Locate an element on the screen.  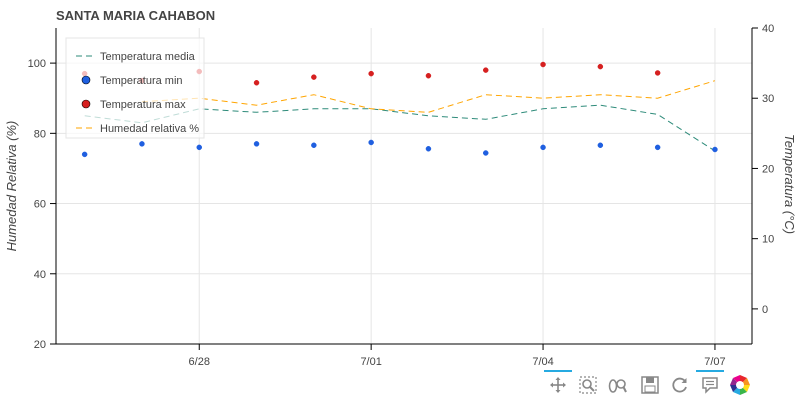
y-left-tick-label: 80 is located at coordinates (40, 134).